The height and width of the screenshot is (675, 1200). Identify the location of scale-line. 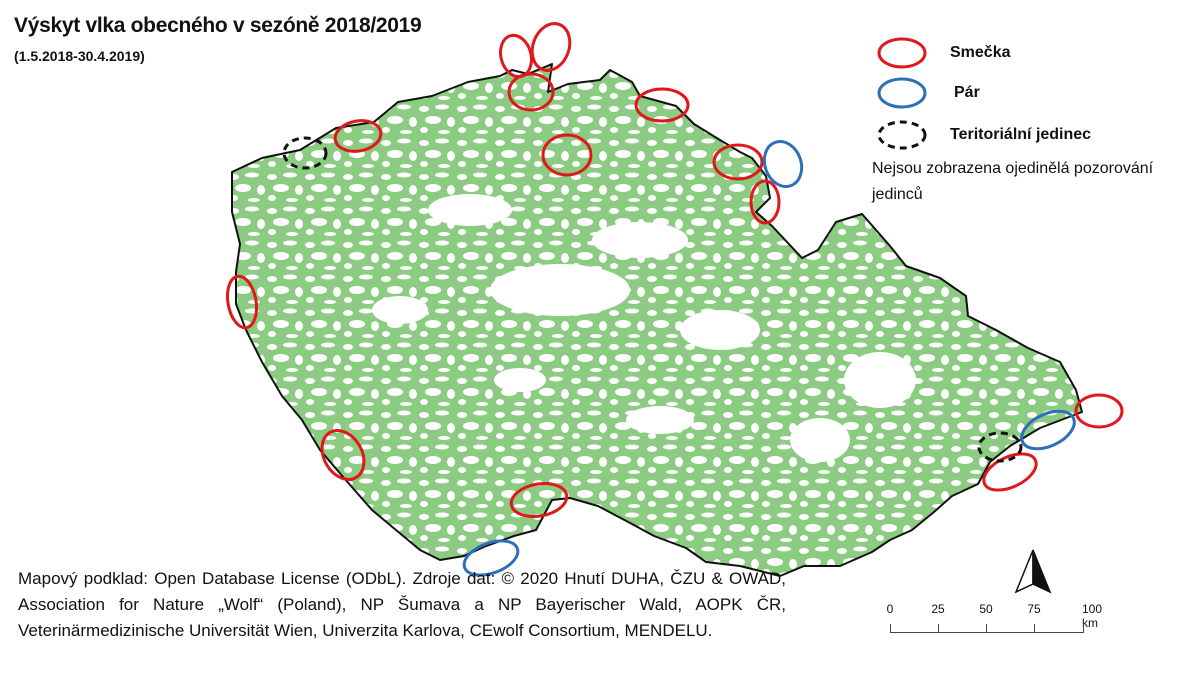
(987, 632).